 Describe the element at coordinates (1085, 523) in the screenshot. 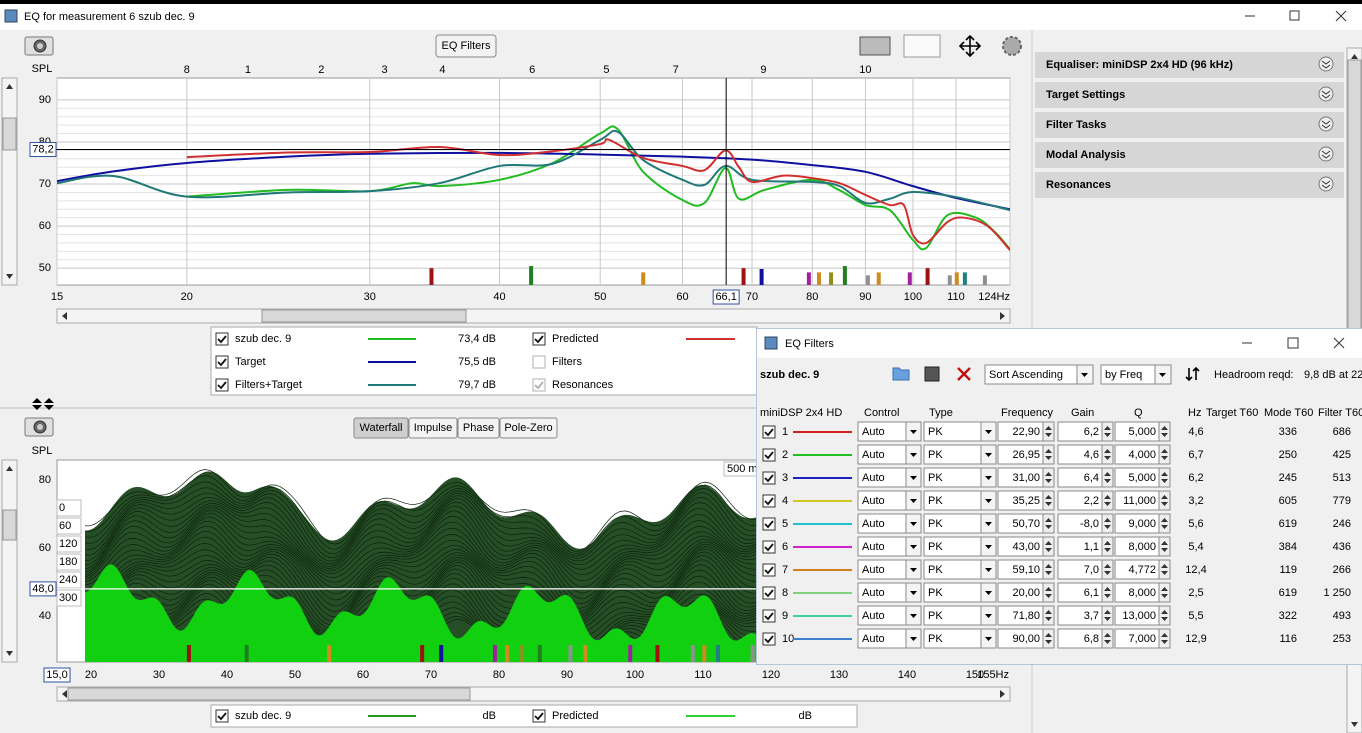

I see `spinner-field: -8,0` at that location.